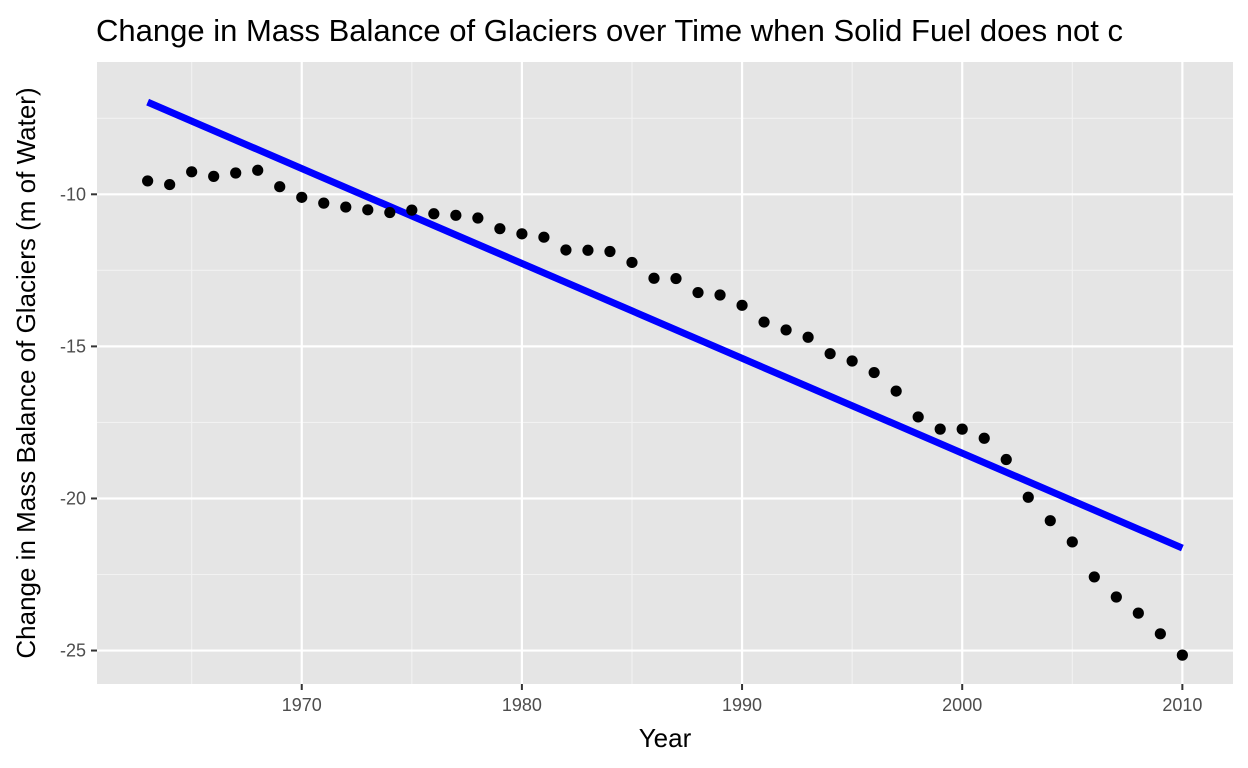  Describe the element at coordinates (1182, 705) in the screenshot. I see `x-tick-label: 2010` at that location.